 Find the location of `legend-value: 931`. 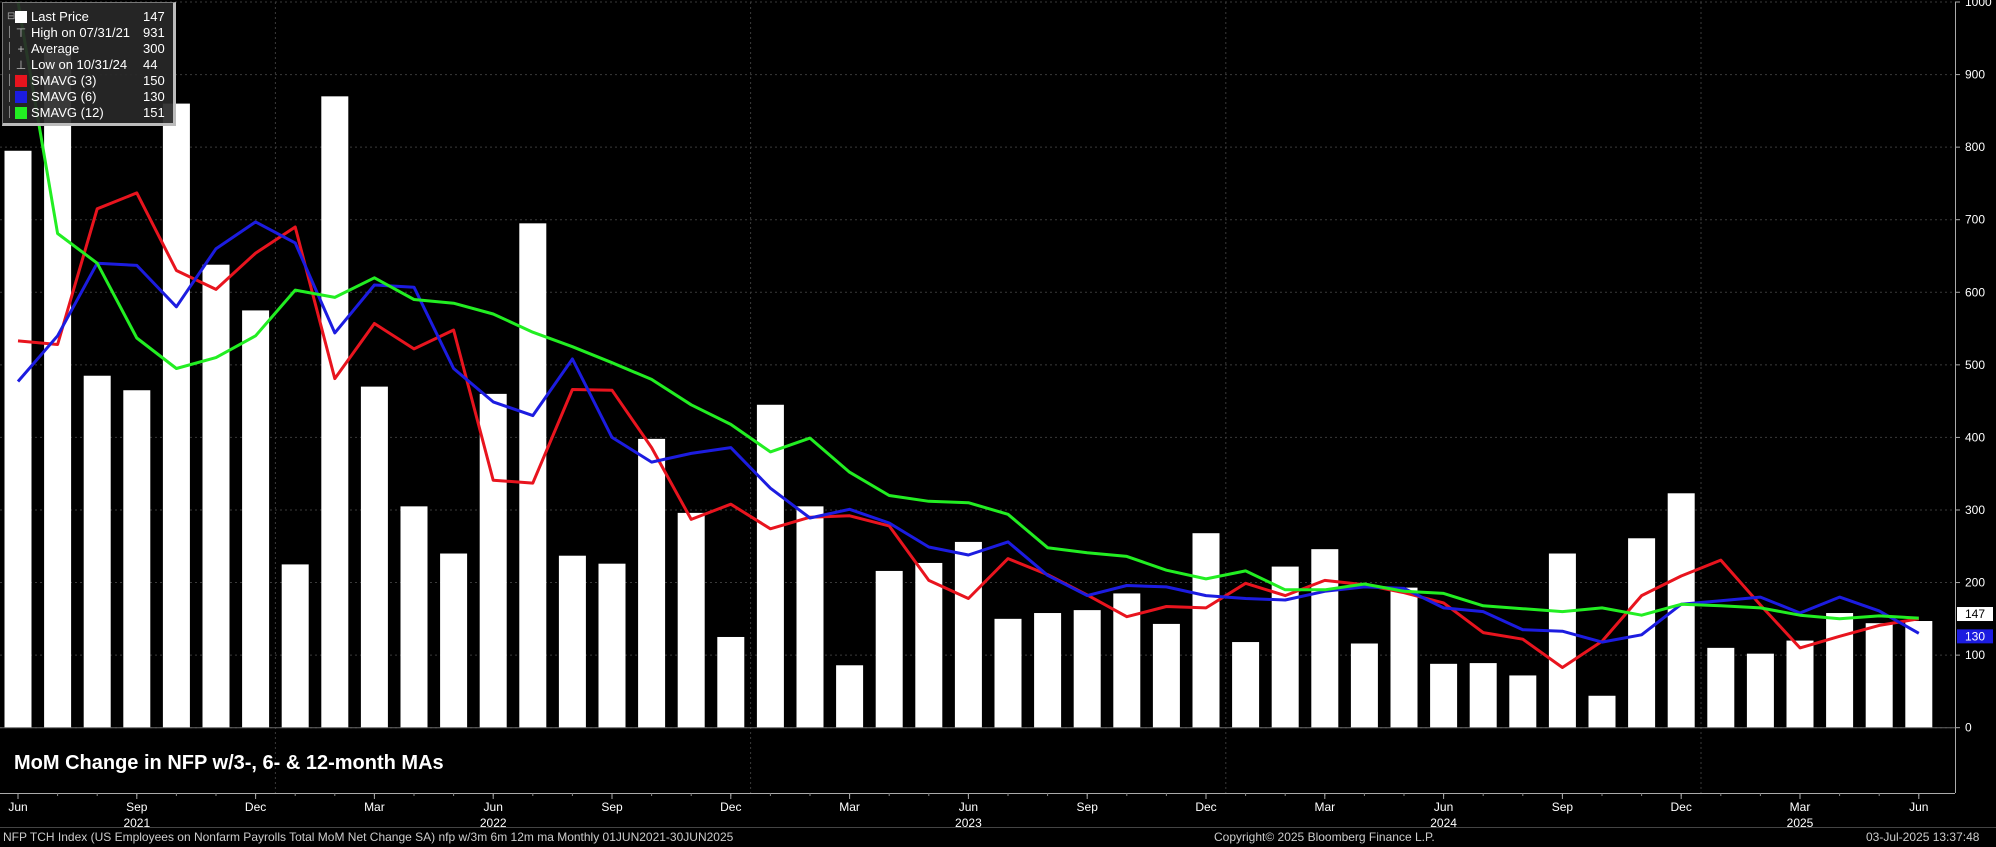

legend-value: 931 is located at coordinates (154, 32).